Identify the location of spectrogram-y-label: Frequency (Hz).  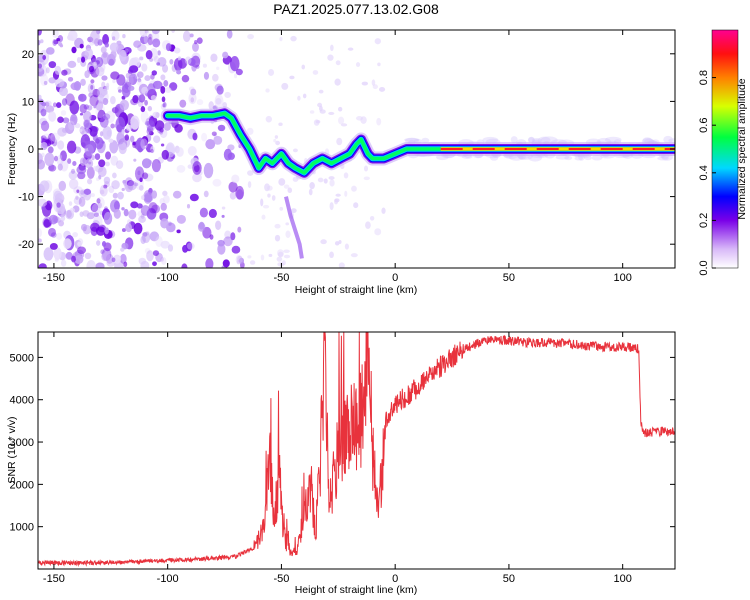
(12, 149).